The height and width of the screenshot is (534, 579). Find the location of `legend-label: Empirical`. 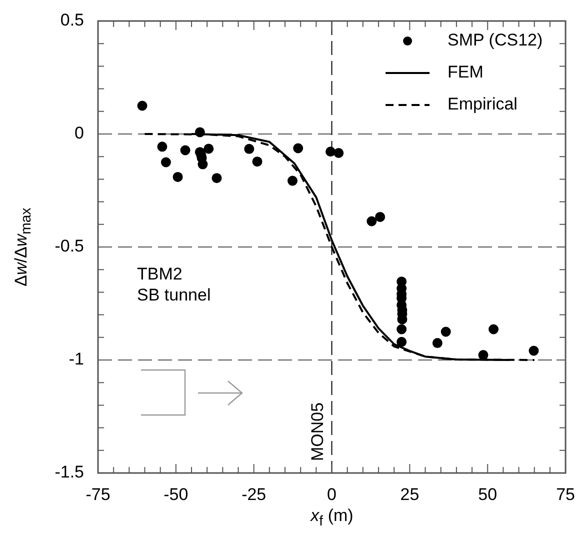

legend-label: Empirical is located at coordinates (483, 104).